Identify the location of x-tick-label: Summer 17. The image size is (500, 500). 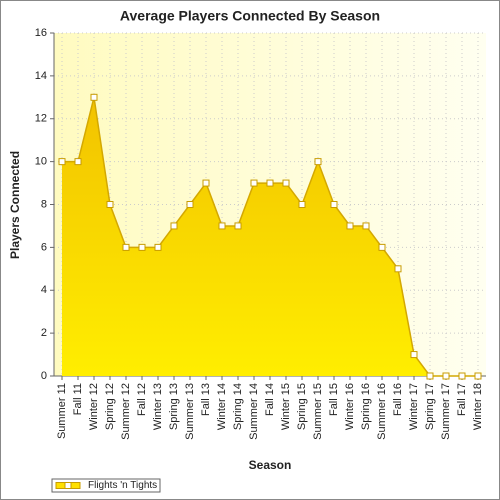
(446, 411).